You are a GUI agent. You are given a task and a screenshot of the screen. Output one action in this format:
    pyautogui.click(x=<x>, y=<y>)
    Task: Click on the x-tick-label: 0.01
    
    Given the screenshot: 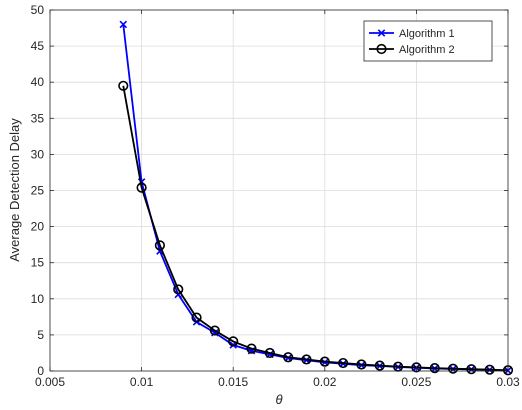 What is the action you would take?
    pyautogui.click(x=142, y=382)
    